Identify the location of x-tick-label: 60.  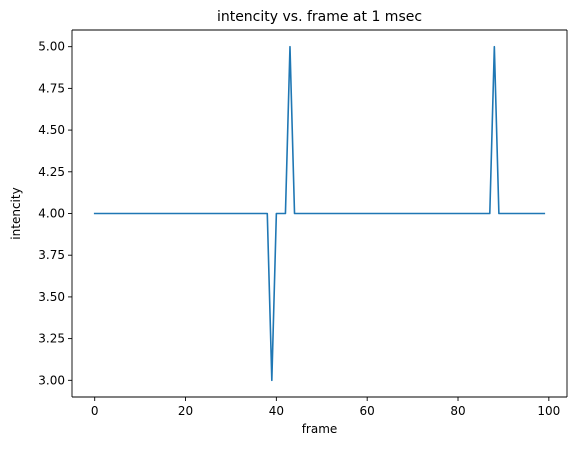
(367, 411).